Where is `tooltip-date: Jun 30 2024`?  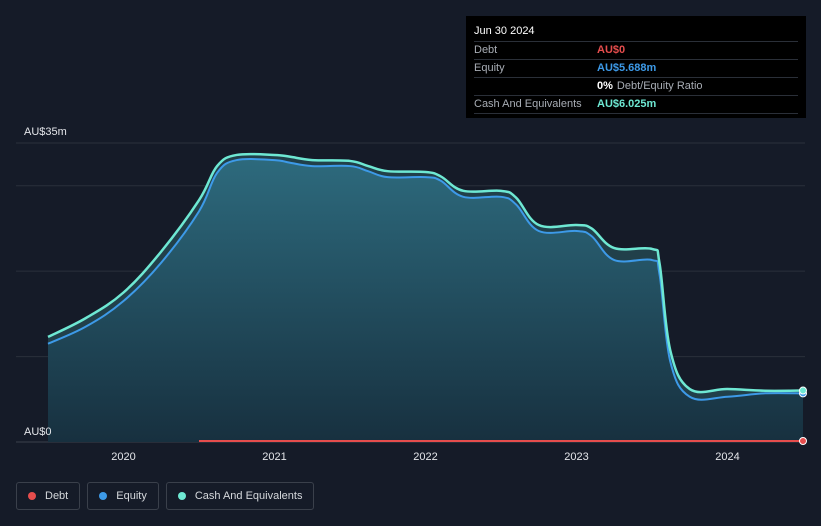
tooltip-date: Jun 30 2024 is located at coordinates (636, 33).